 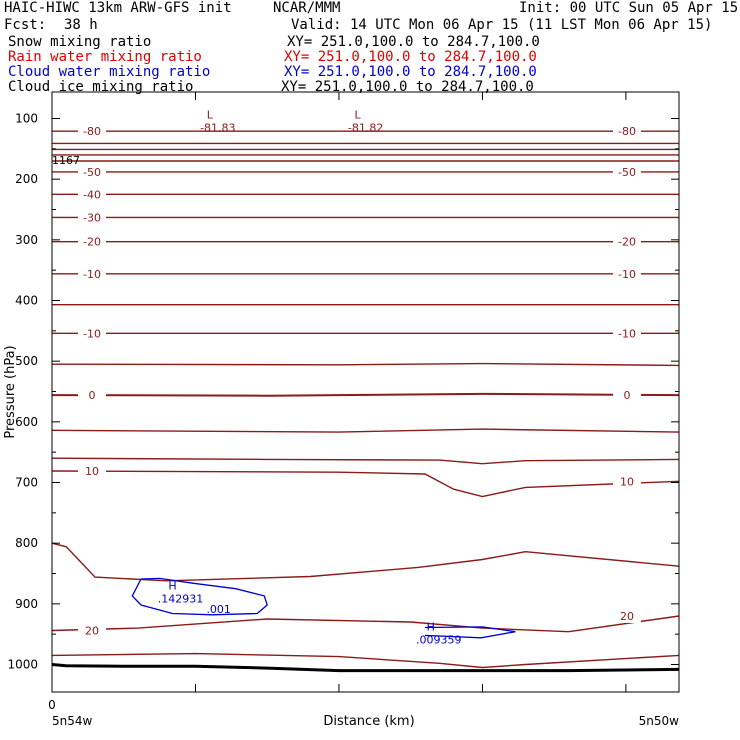 I want to click on temperature-contour-label-right-11: -10, so click(x=627, y=333).